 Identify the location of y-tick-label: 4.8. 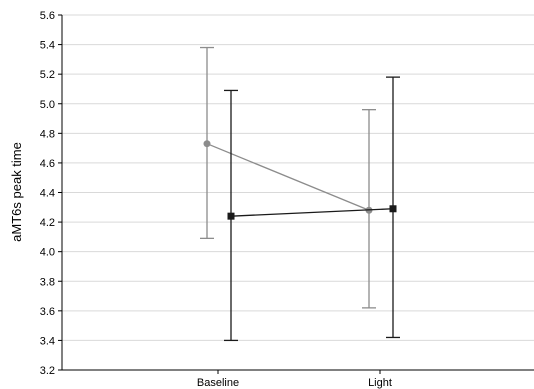
(47, 134).